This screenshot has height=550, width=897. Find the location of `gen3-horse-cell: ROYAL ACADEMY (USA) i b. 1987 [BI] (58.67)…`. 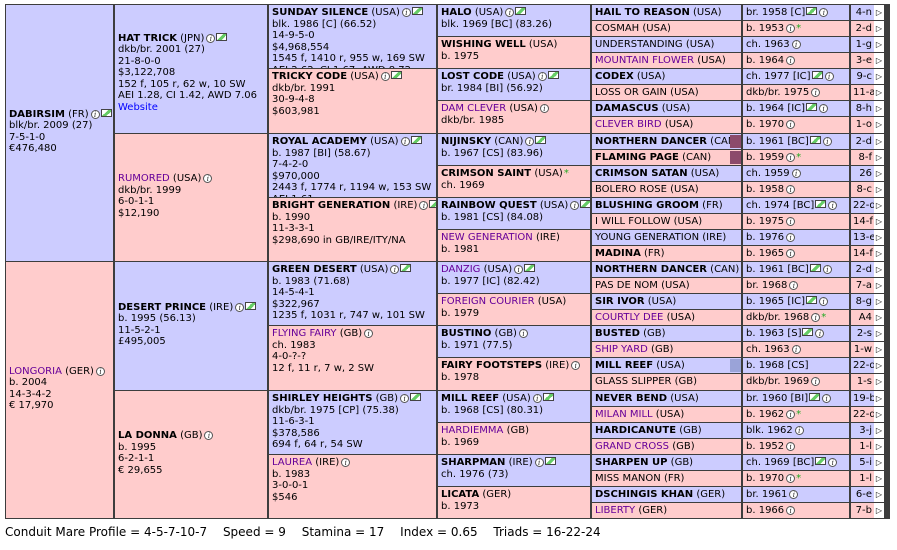

gen3-horse-cell: ROYAL ACADEMY (USA) i b. 1987 [BI] (58.67)… is located at coordinates (352, 165).